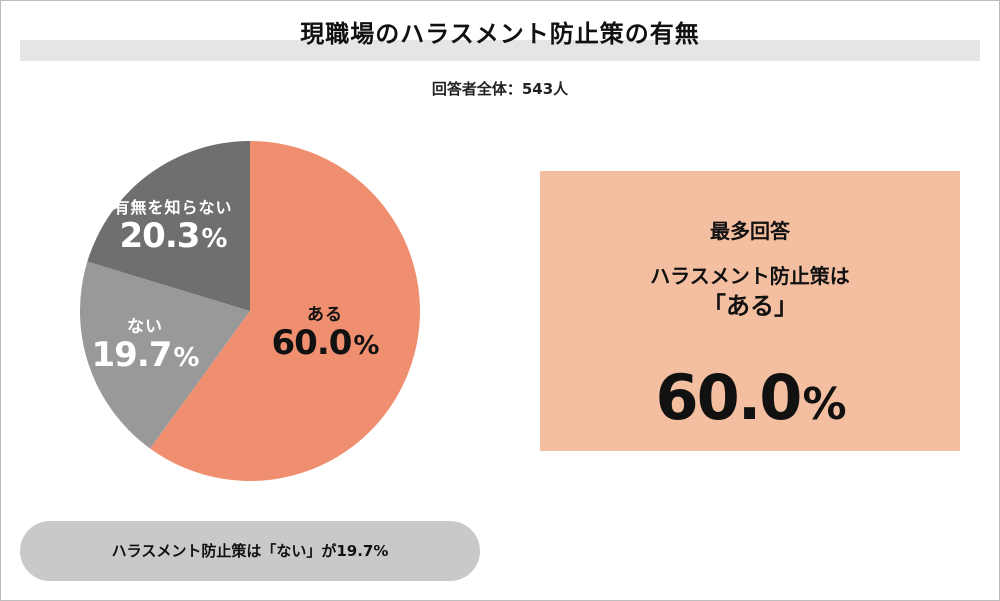 The image size is (1000, 601). Describe the element at coordinates (173, 236) in the screenshot. I see `slice-value-dont-know: 20.3%` at that location.